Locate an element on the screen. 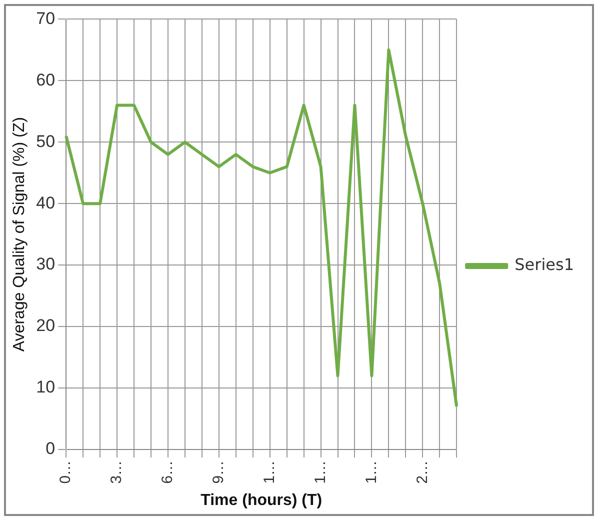 This screenshot has width=600, height=523. y-tick-label: 10 is located at coordinates (46, 387).